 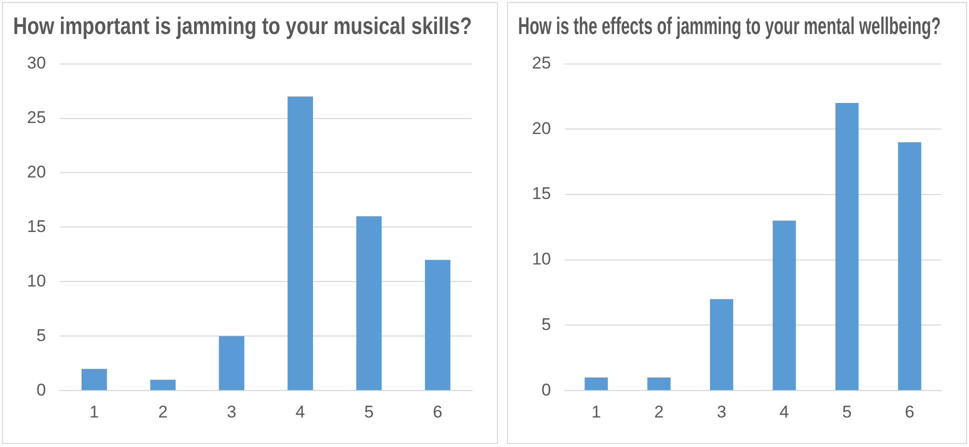 I want to click on chart-title: How is the effects of jamming to your mental wellbeing?, so click(x=729, y=27).